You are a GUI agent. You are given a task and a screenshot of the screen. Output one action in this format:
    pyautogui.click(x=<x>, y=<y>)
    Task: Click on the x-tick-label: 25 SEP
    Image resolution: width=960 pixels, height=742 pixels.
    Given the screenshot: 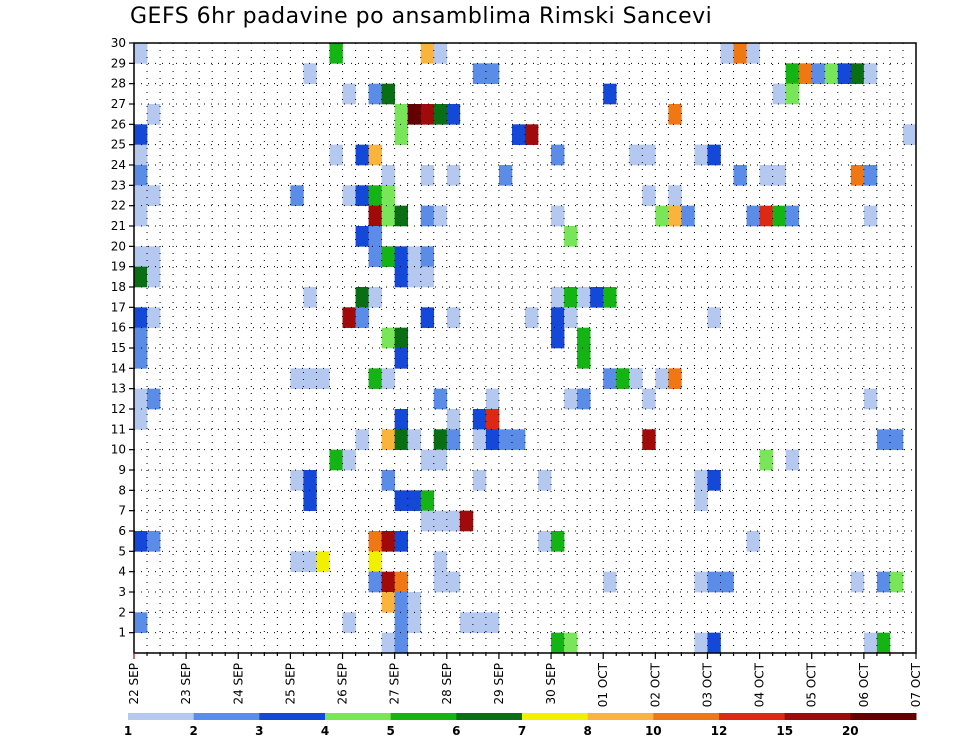 What is the action you would take?
    pyautogui.click(x=290, y=684)
    